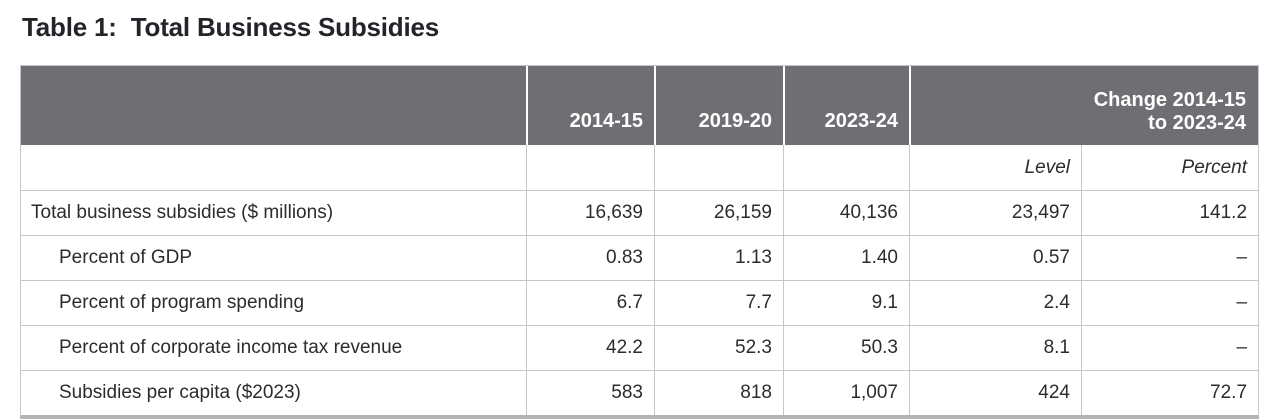 The image size is (1280, 419). I want to click on cell-value: 40,136, so click(846, 212).